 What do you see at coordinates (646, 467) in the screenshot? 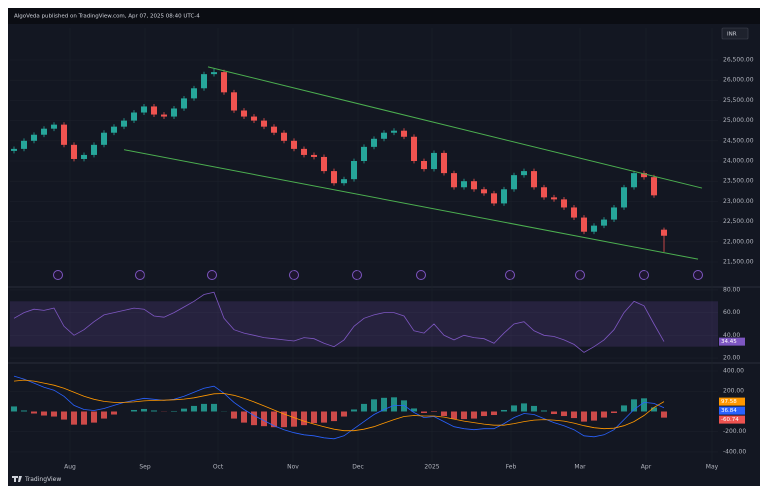
I see `x-tick-label: Apr` at bounding box center [646, 467].